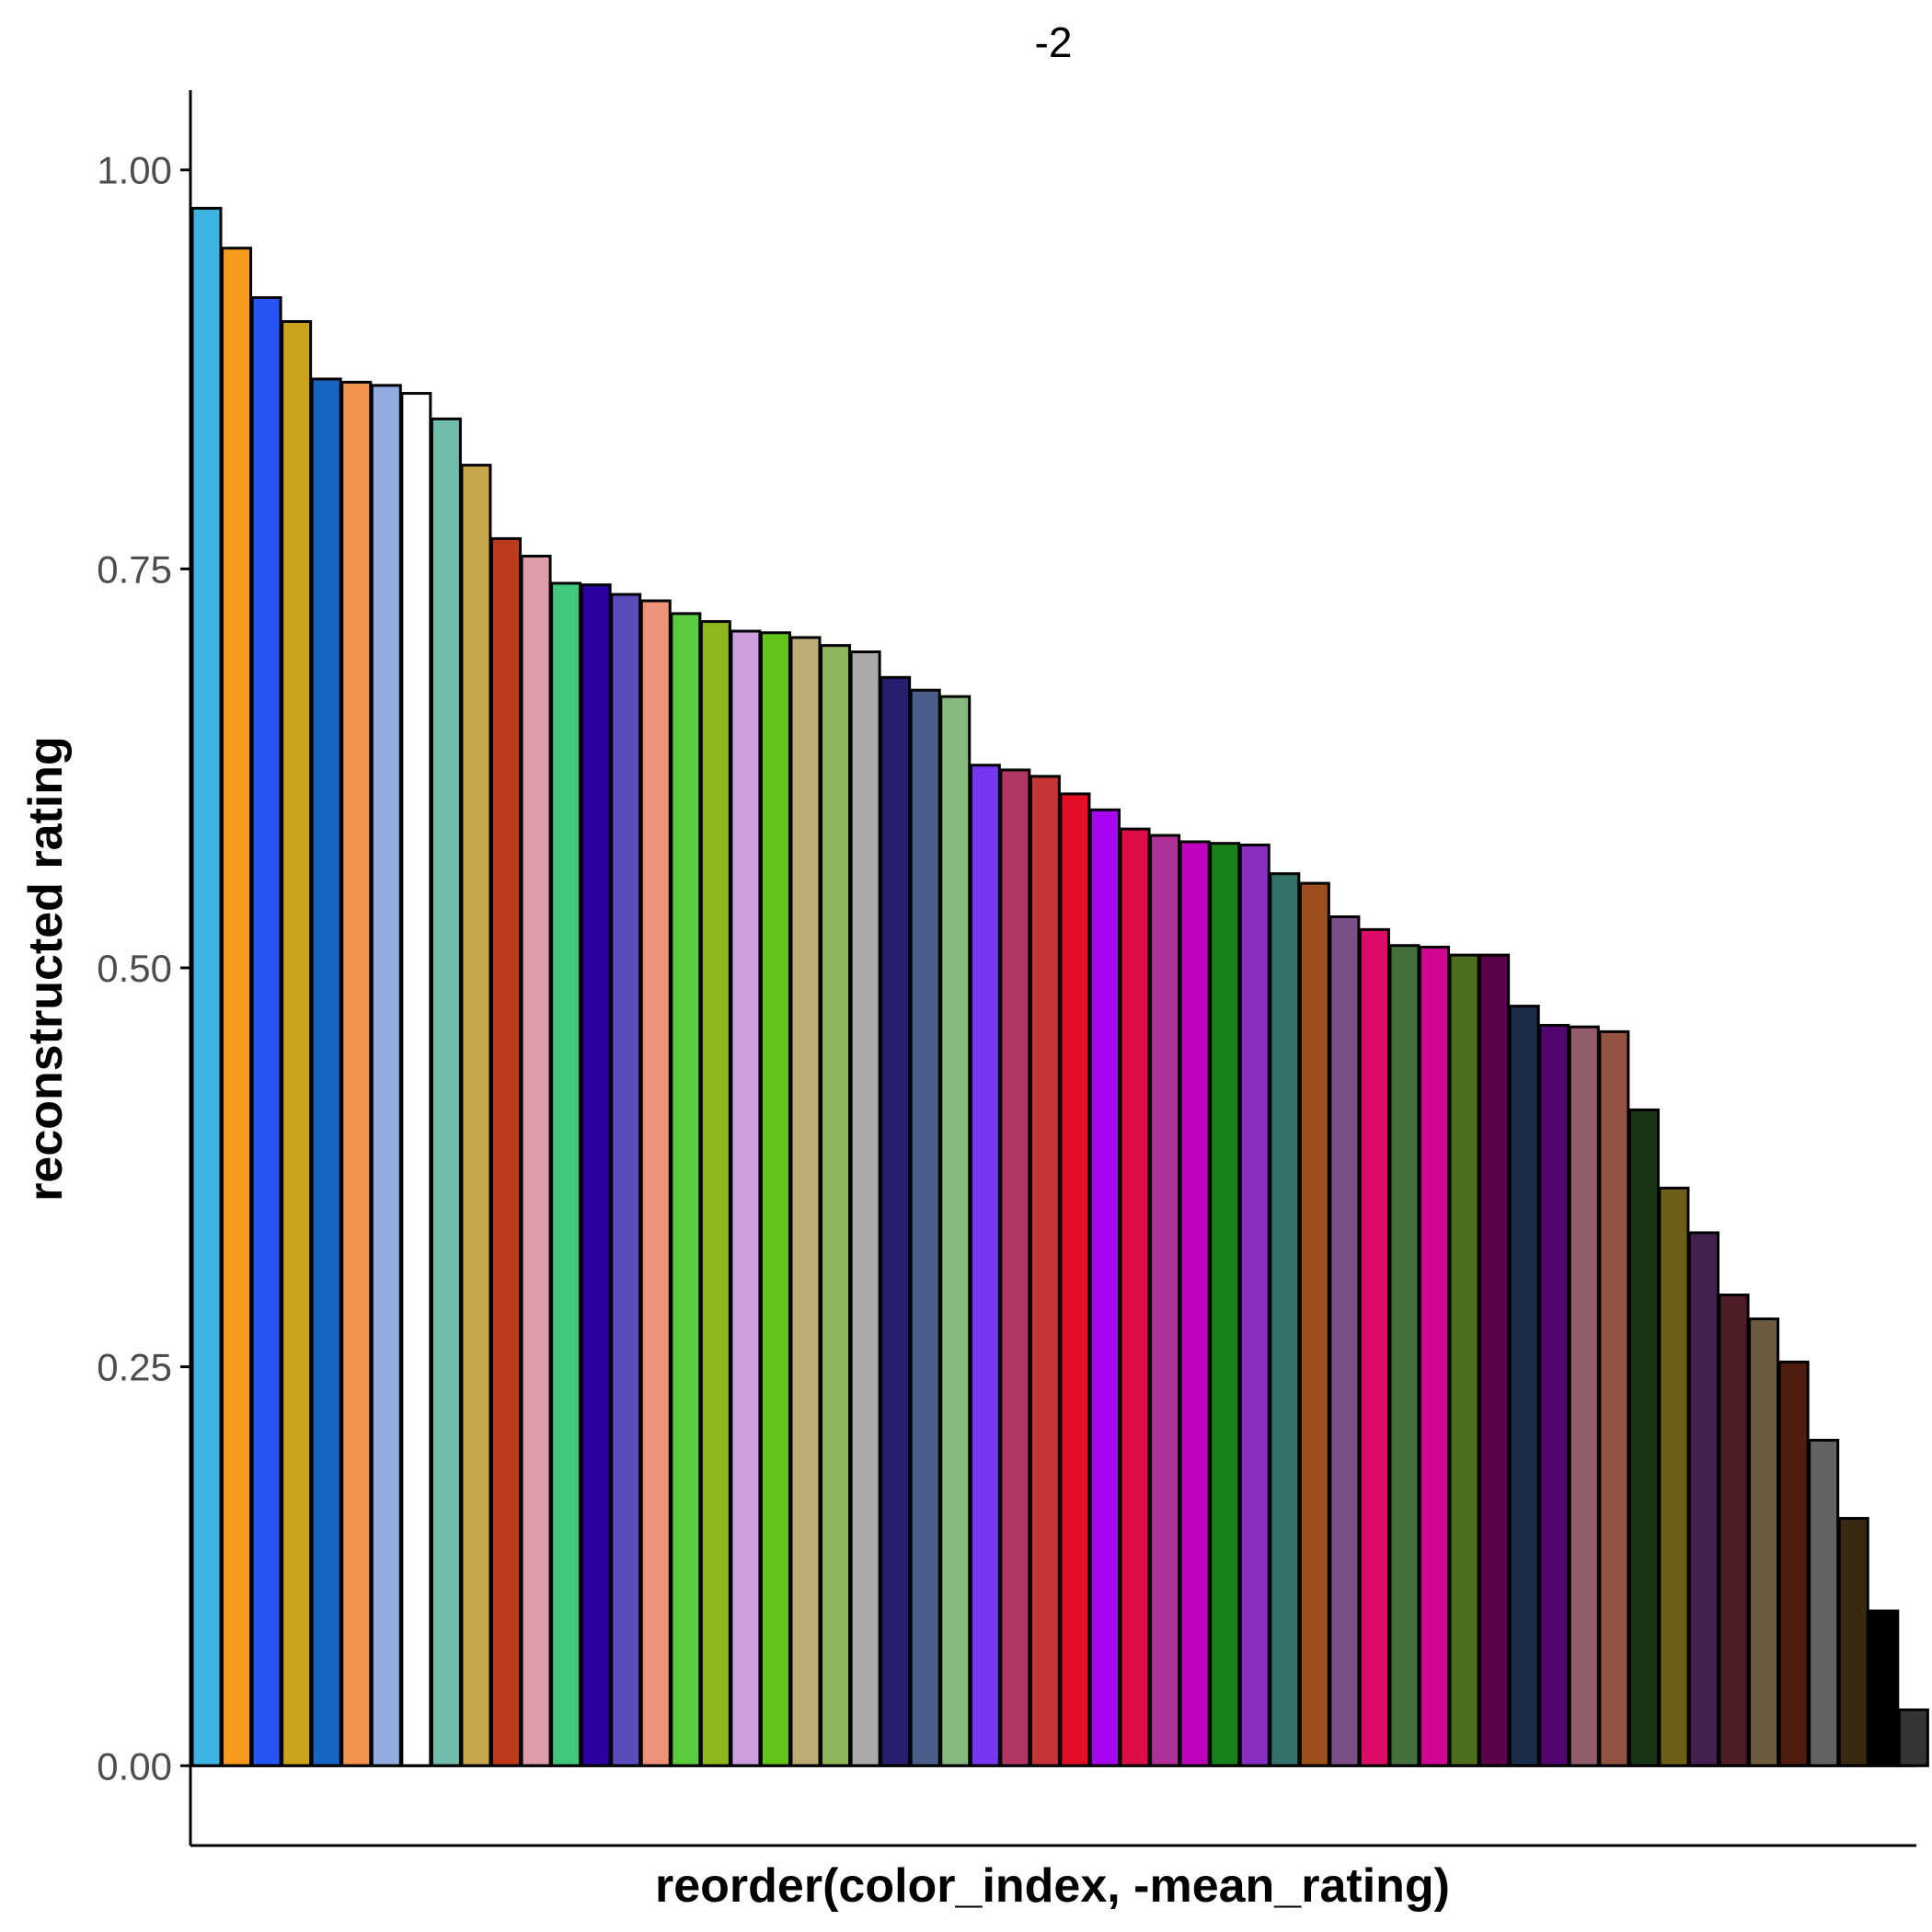 This screenshot has width=1932, height=1932. What do you see at coordinates (134, 968) in the screenshot?
I see `y-tick-label: 0.50` at bounding box center [134, 968].